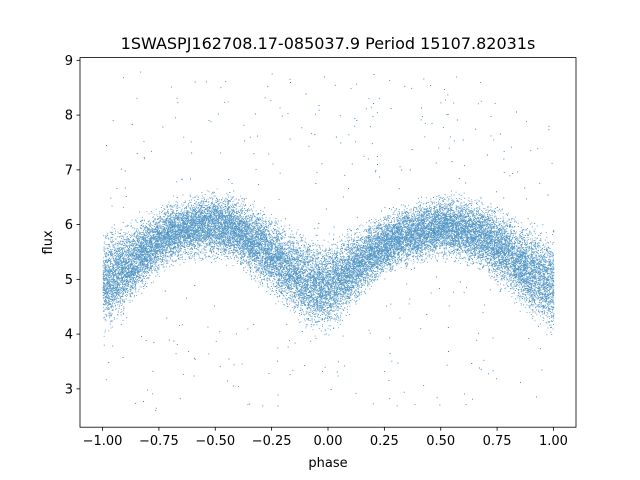 This screenshot has width=640, height=480. What do you see at coordinates (497, 441) in the screenshot?
I see `x-tick-label: 0.75` at bounding box center [497, 441].